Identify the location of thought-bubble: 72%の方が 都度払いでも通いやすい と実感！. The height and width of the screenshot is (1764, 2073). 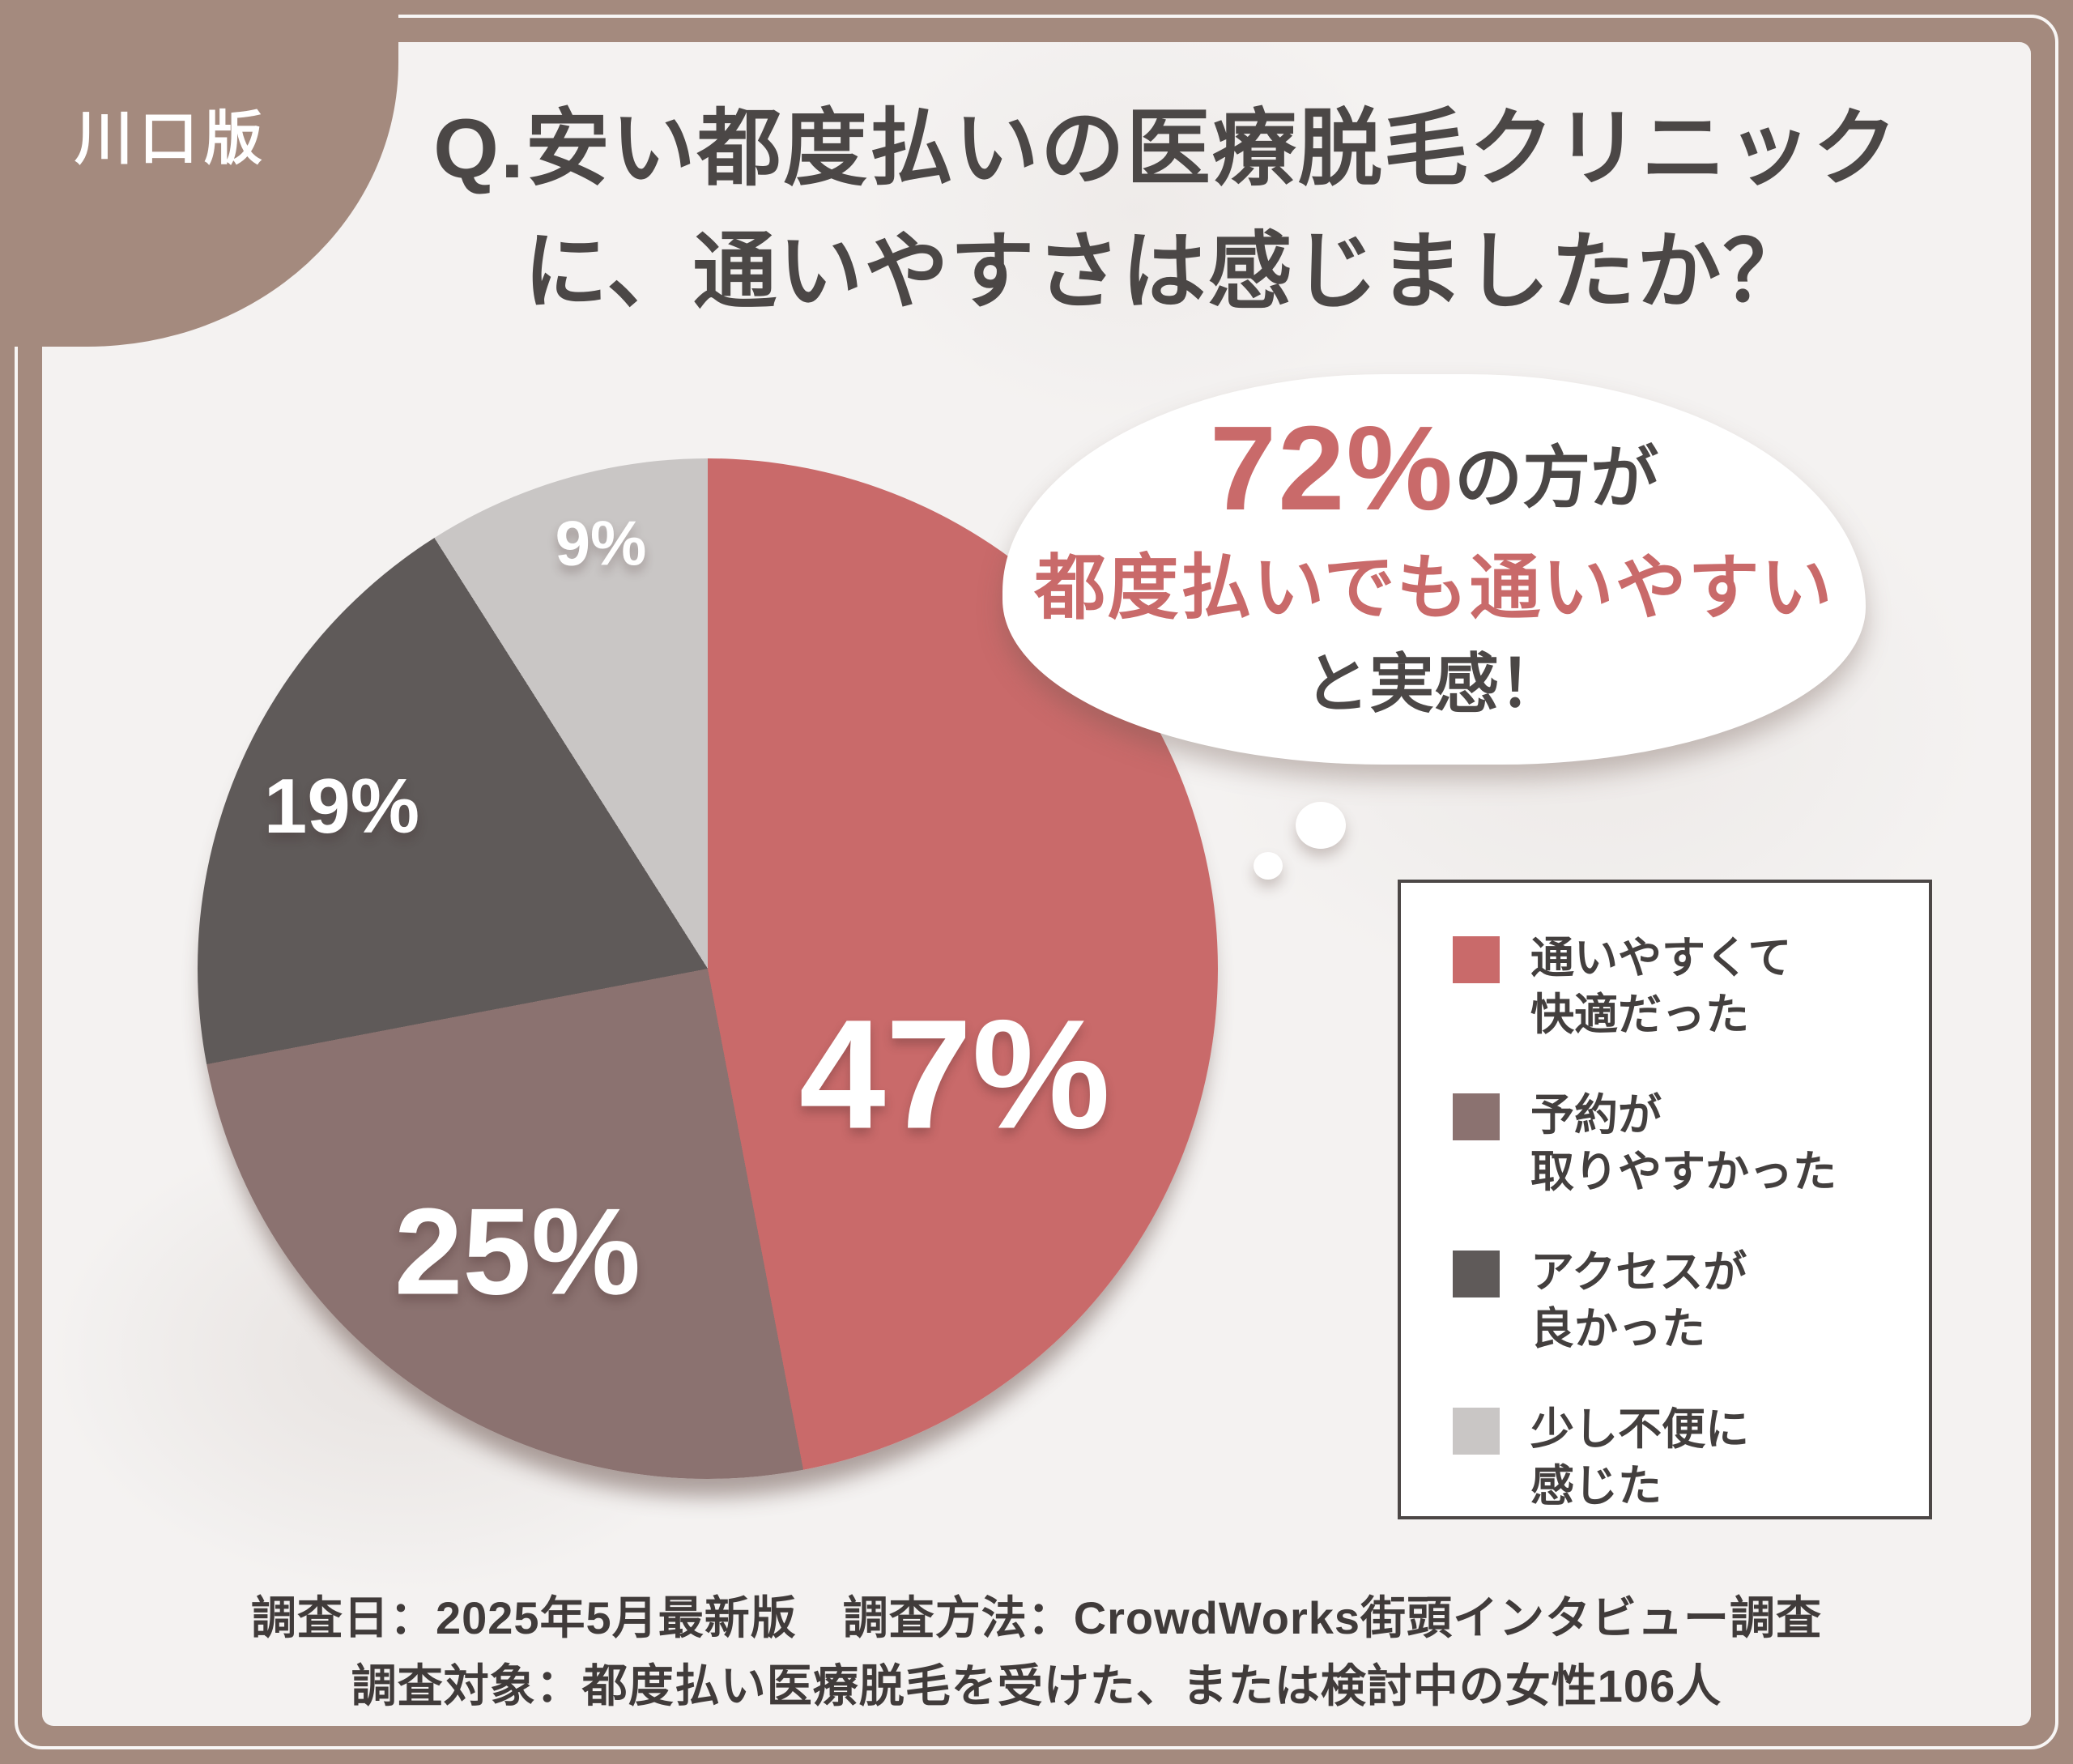
(1434, 569).